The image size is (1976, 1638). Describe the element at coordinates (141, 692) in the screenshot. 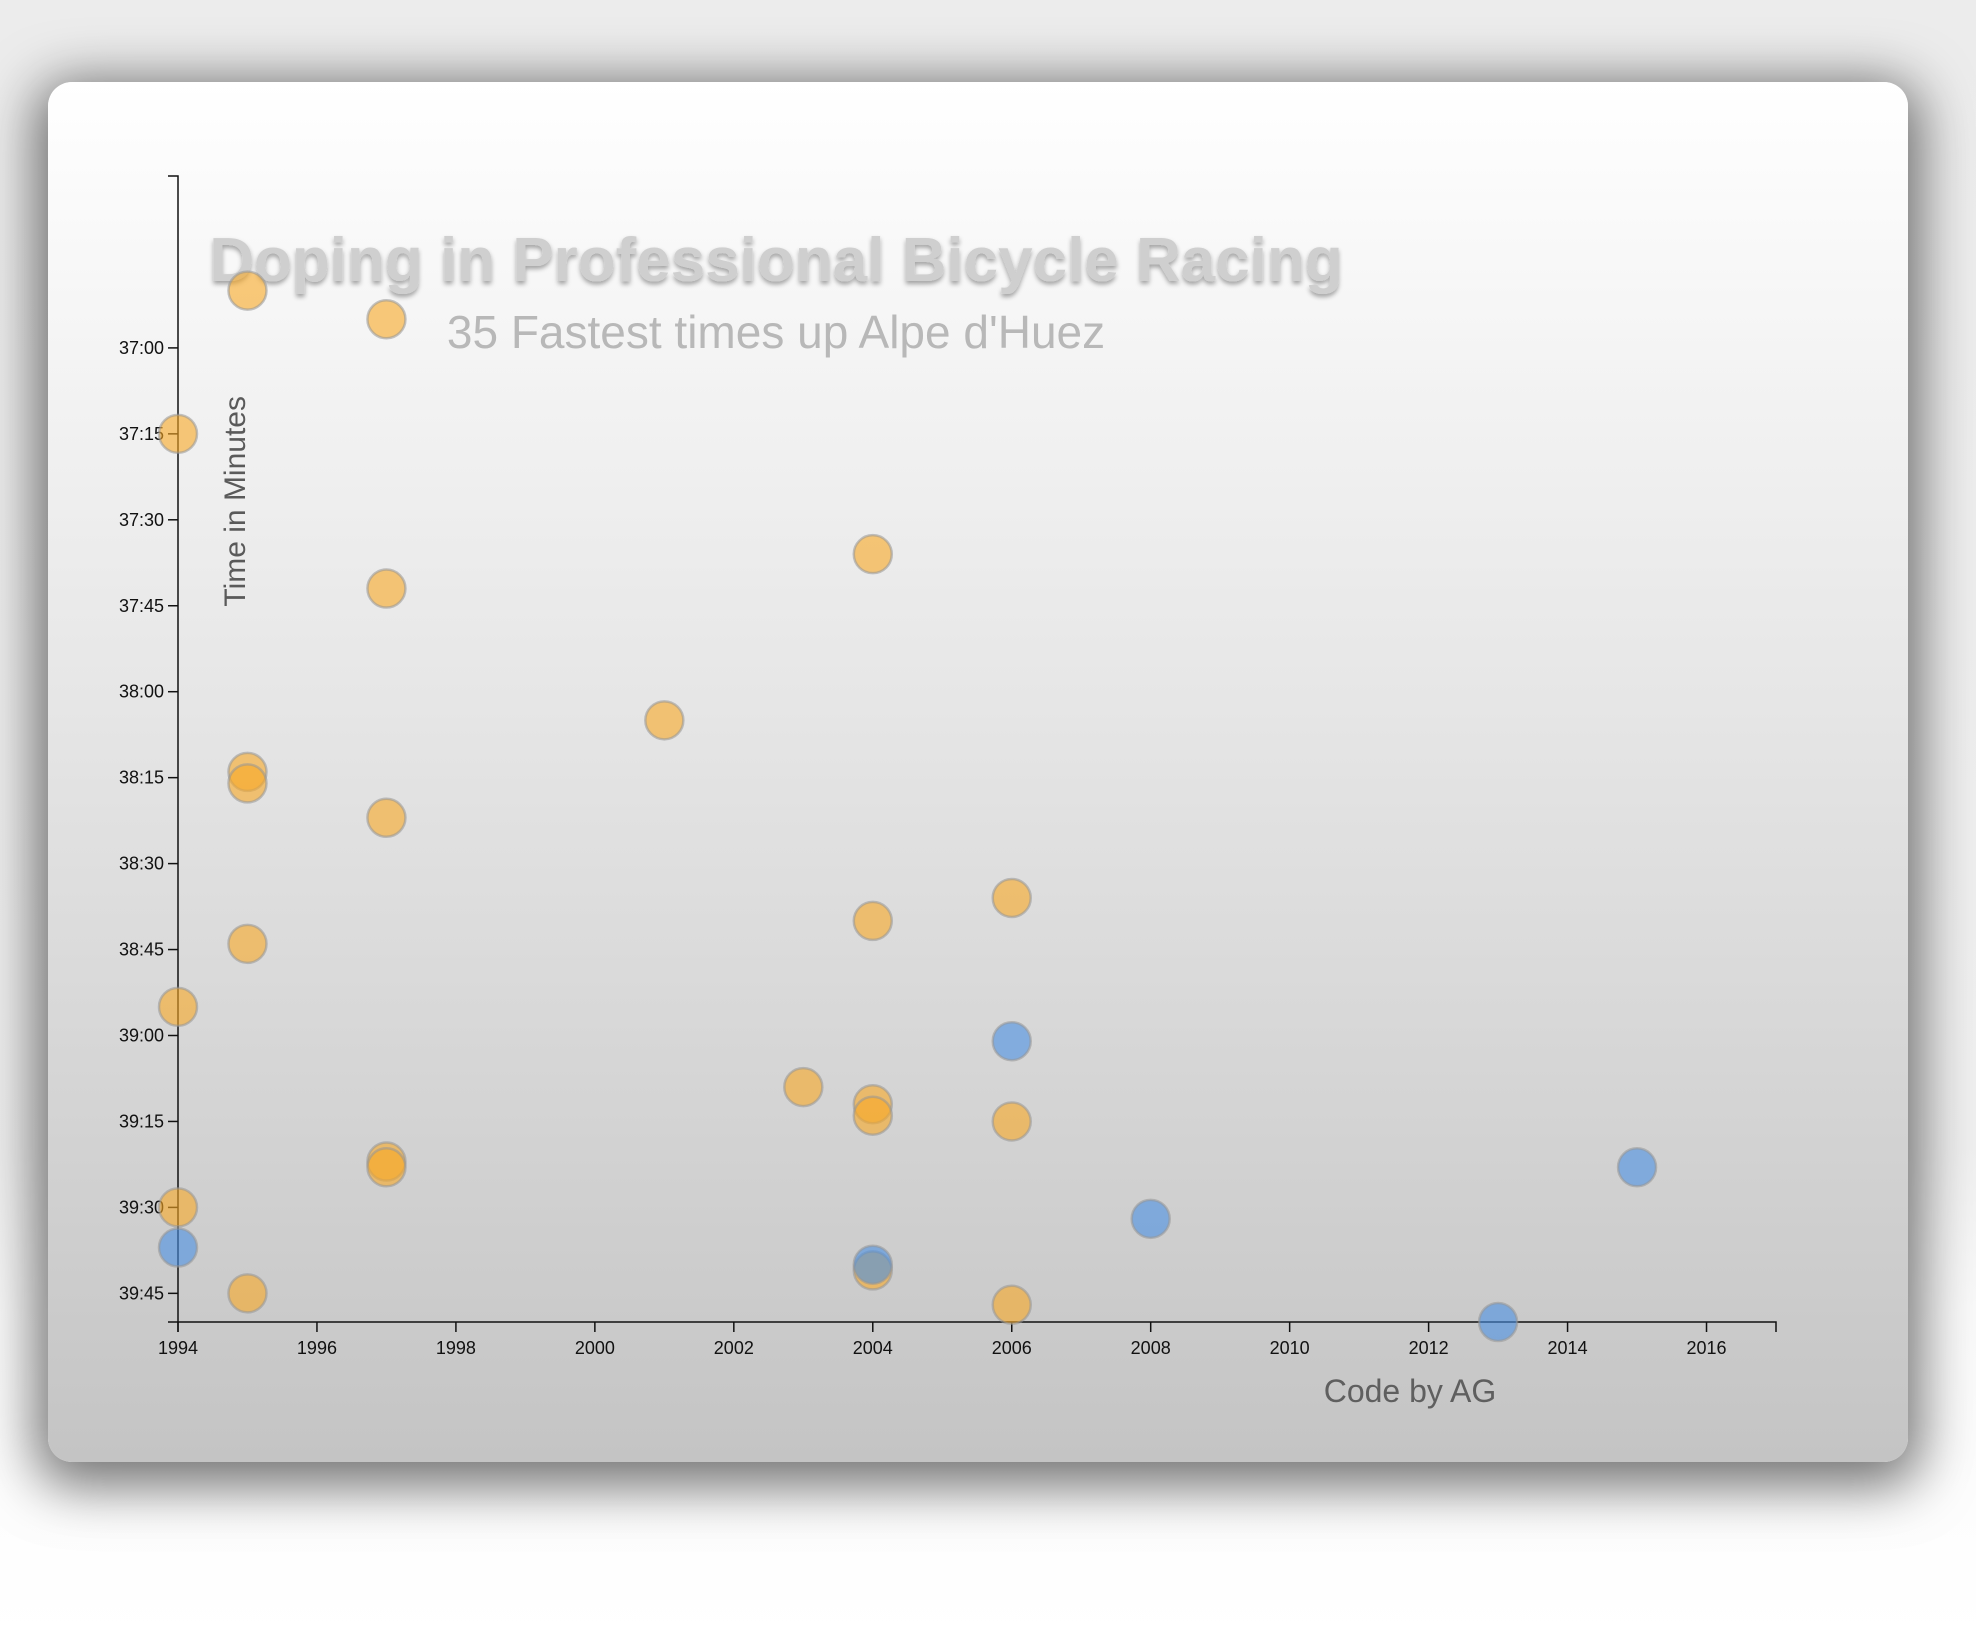

I see `y-tick-label: 38:00` at that location.